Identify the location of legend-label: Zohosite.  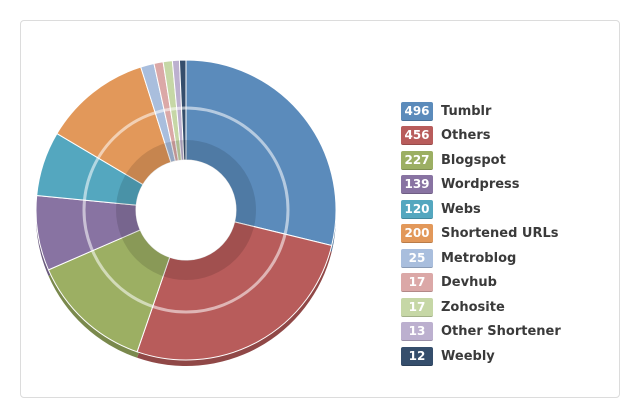
(473, 307).